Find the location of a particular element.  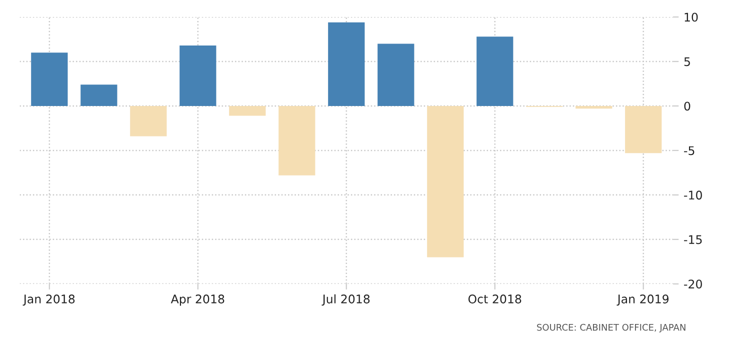

y-tick-label: -10 is located at coordinates (693, 195).